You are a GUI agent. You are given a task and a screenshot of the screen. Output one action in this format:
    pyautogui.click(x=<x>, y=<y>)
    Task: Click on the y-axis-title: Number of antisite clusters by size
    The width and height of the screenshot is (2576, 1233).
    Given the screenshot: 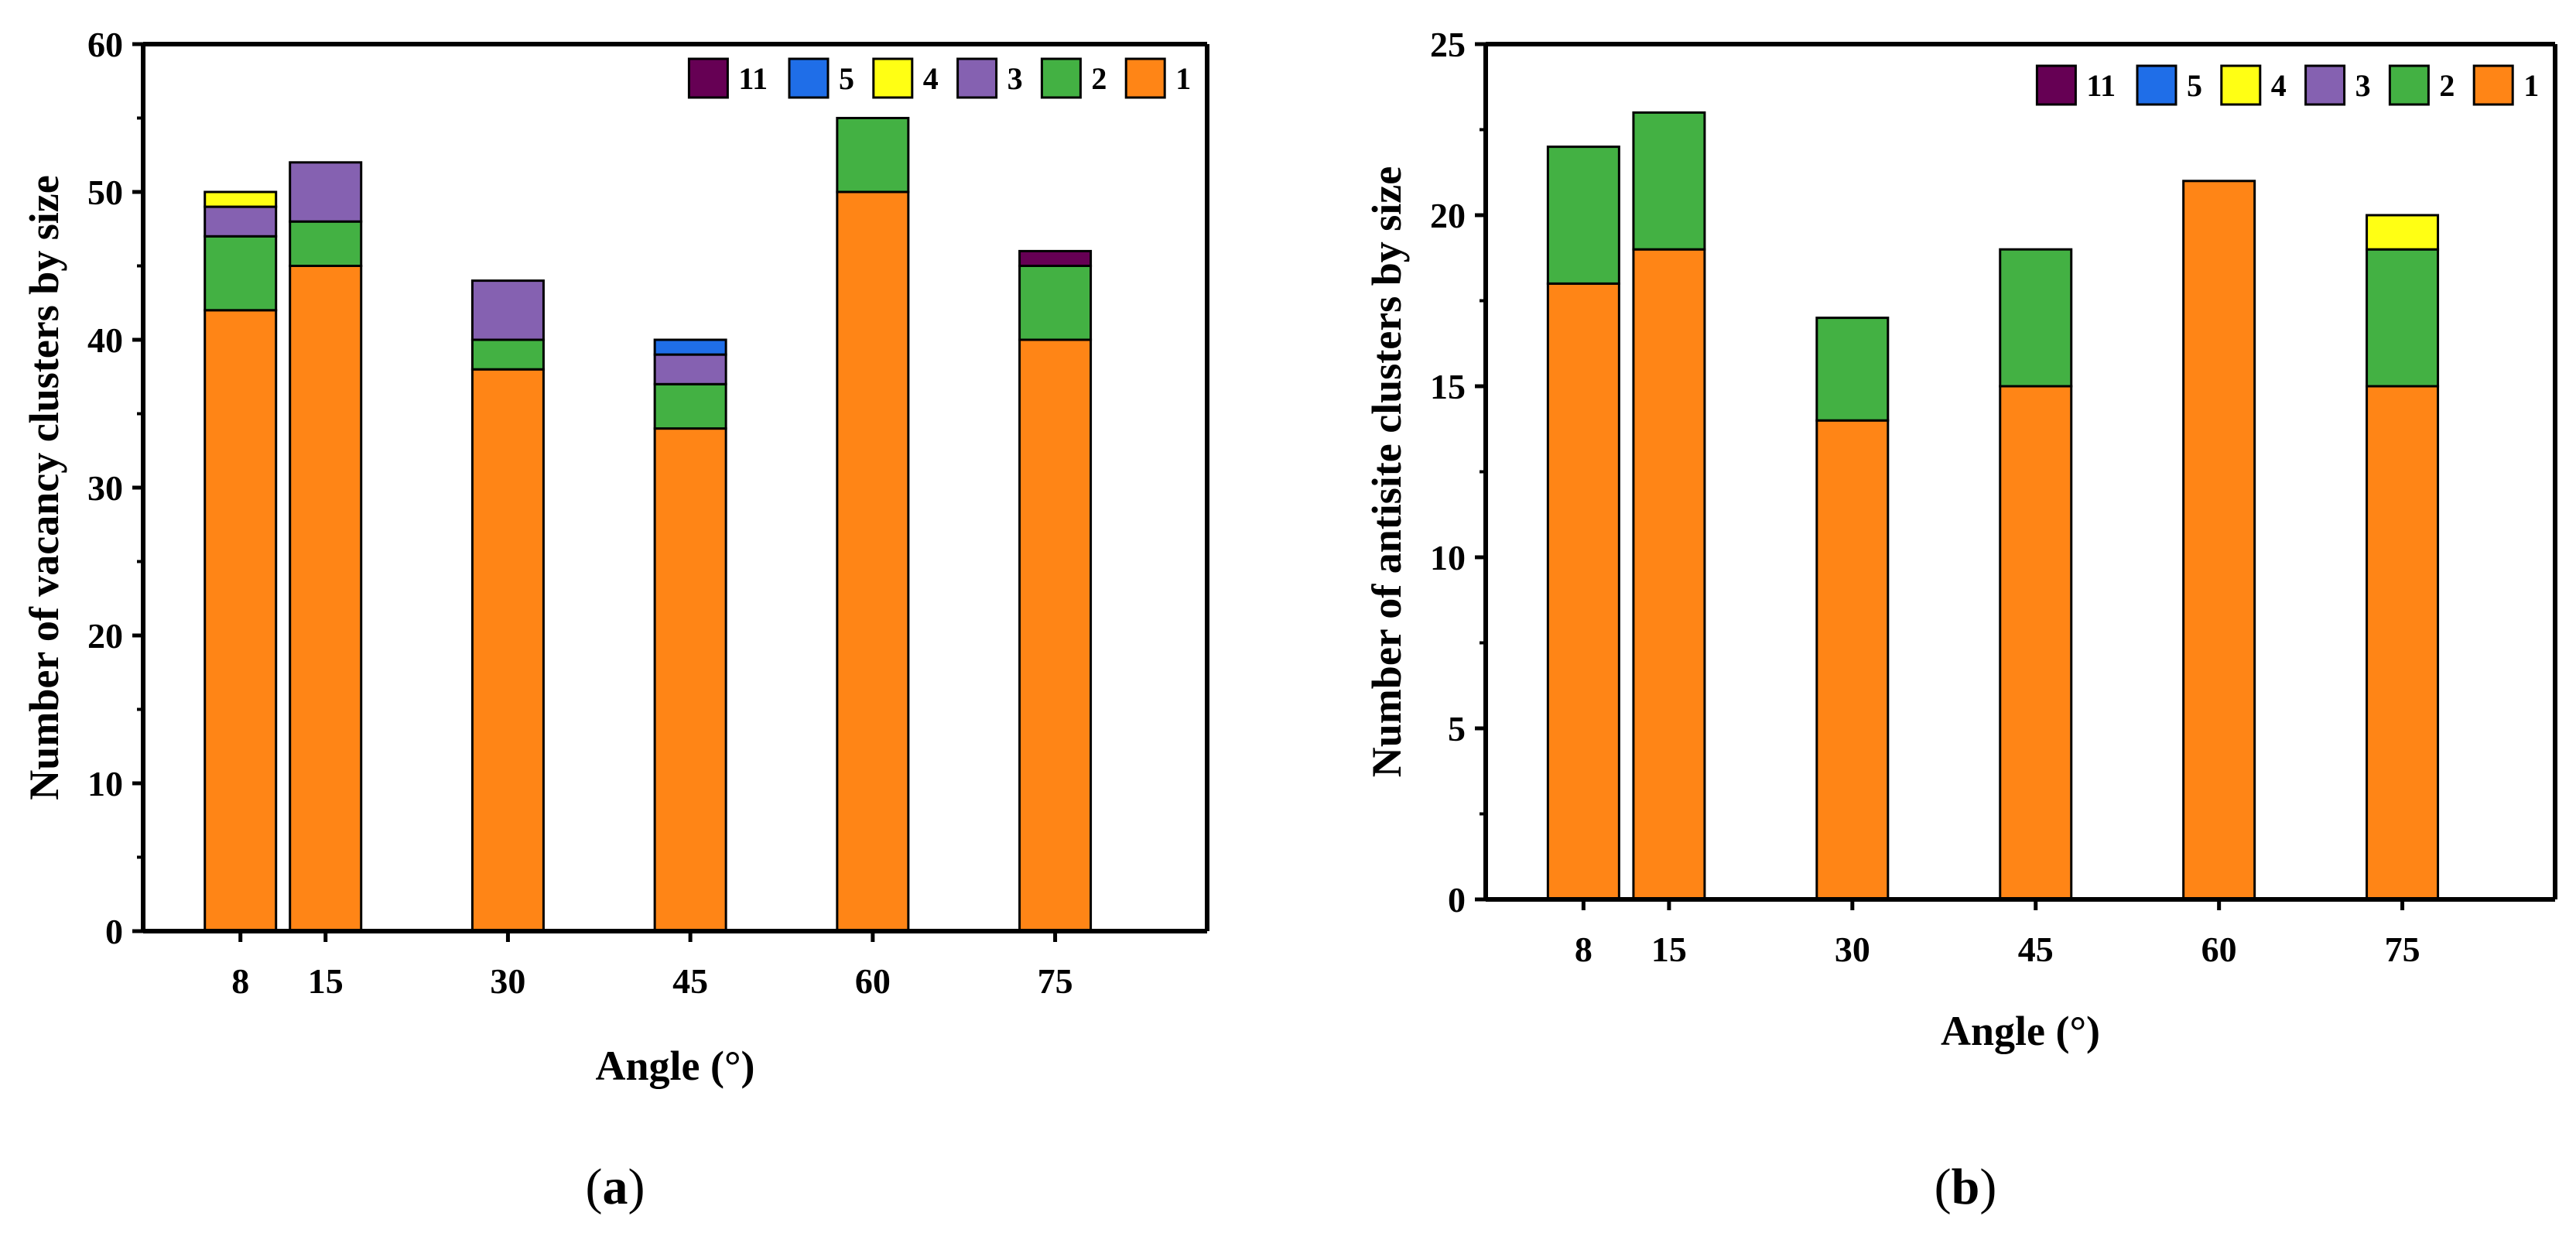 What is the action you would take?
    pyautogui.click(x=1387, y=471)
    